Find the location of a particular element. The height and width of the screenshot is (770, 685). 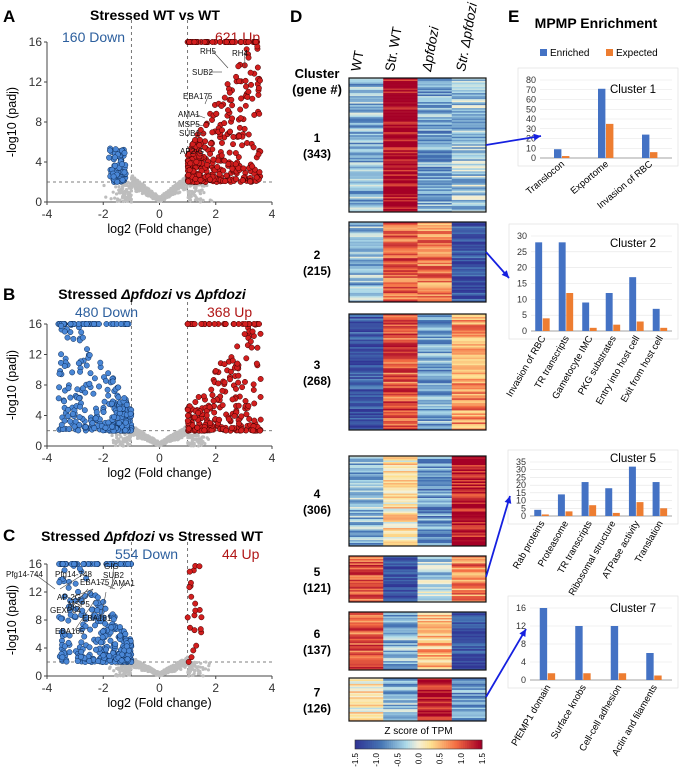

gene-label: RH4 is located at coordinates (240, 53).